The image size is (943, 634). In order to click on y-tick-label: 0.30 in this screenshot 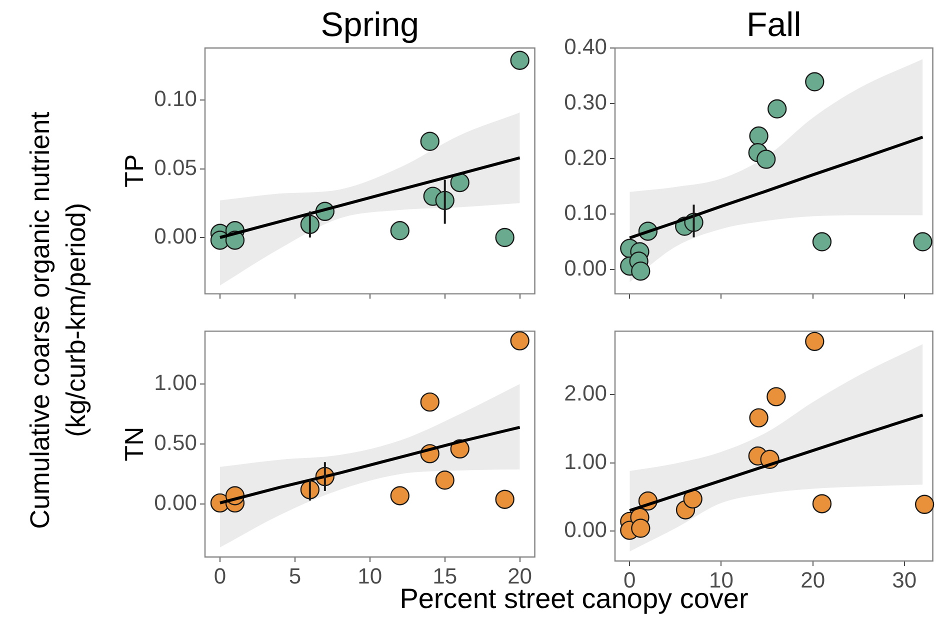, I will do `click(585, 101)`.